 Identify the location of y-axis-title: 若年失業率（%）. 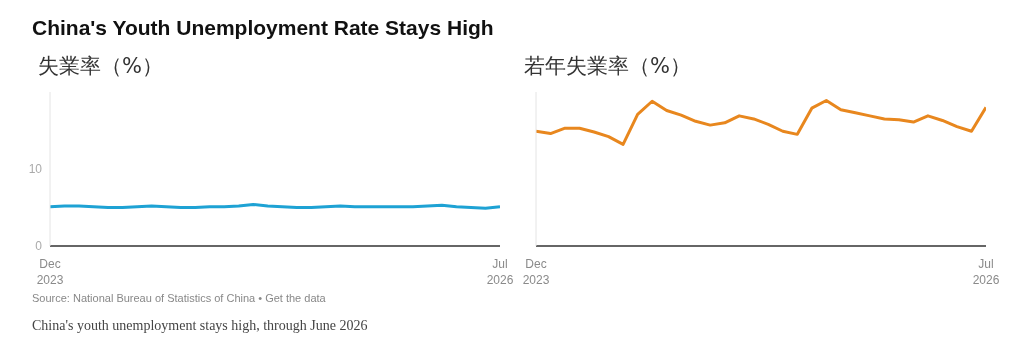
(607, 66).